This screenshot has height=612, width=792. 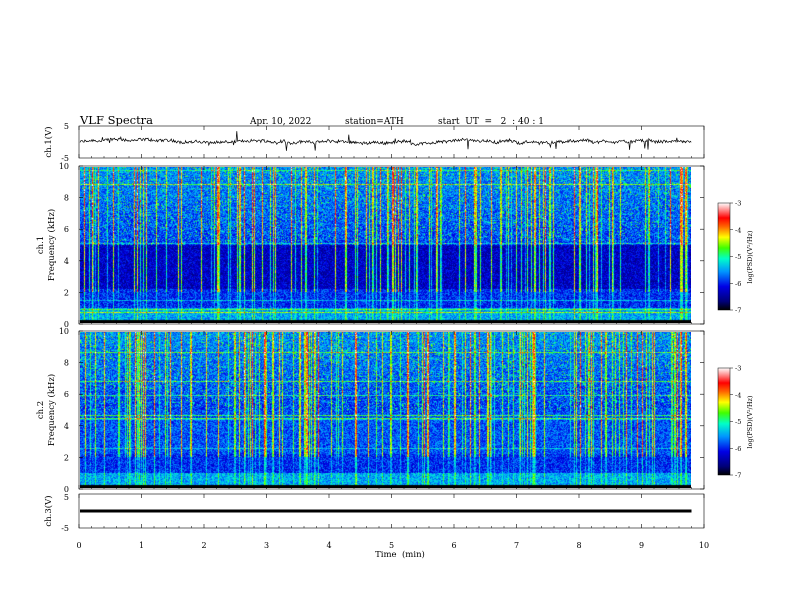 I want to click on ch1-frequency-ylabel: Frequency (kHz), so click(x=51, y=245).